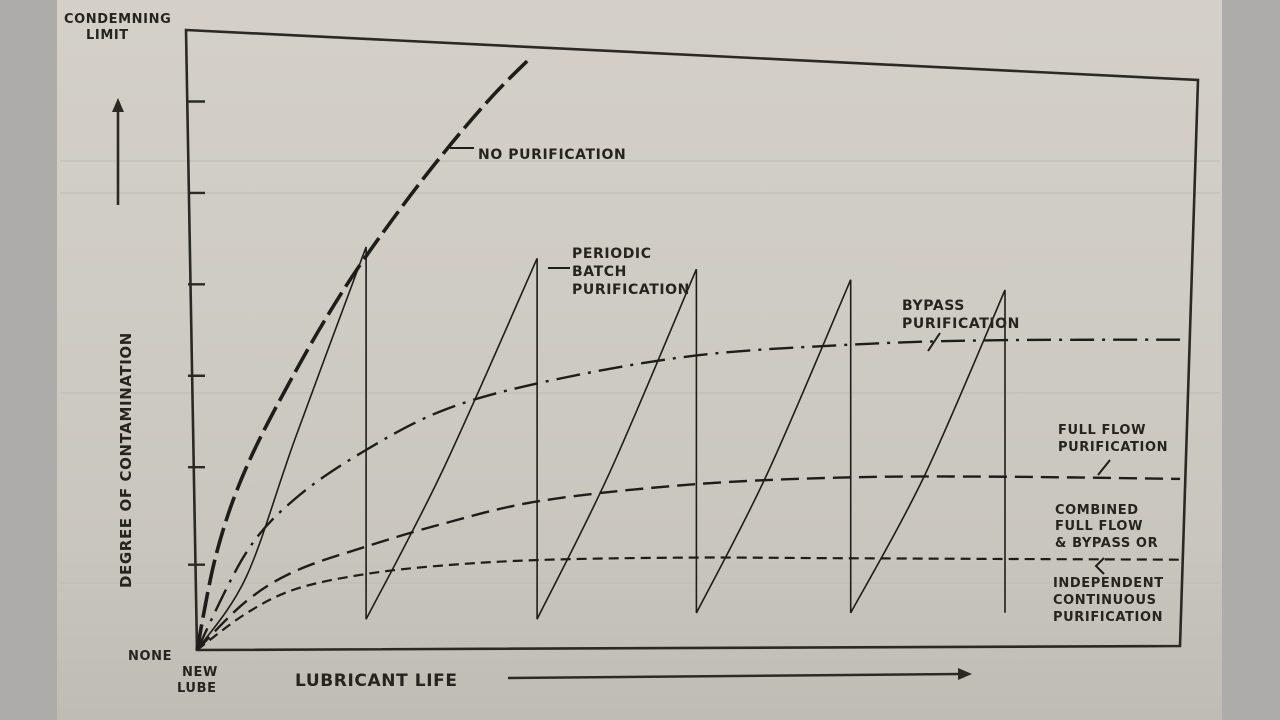  I want to click on none-label: NONE, so click(150, 656).